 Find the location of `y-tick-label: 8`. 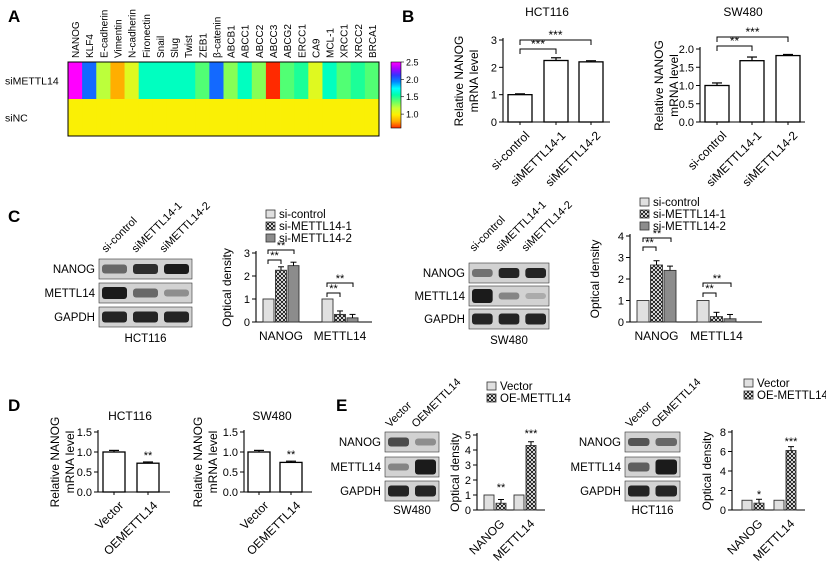

y-tick-label: 8 is located at coordinates (723, 433).